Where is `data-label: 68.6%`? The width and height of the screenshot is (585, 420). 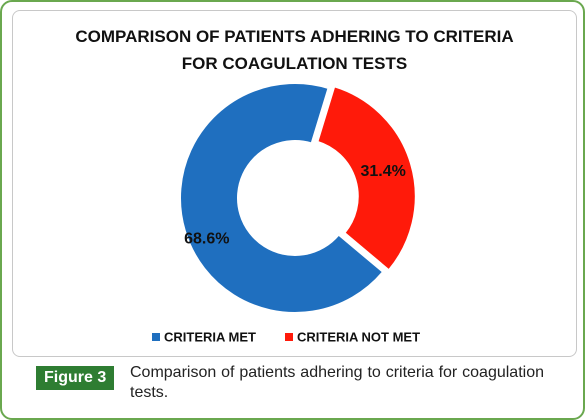 data-label: 68.6% is located at coordinates (206, 238).